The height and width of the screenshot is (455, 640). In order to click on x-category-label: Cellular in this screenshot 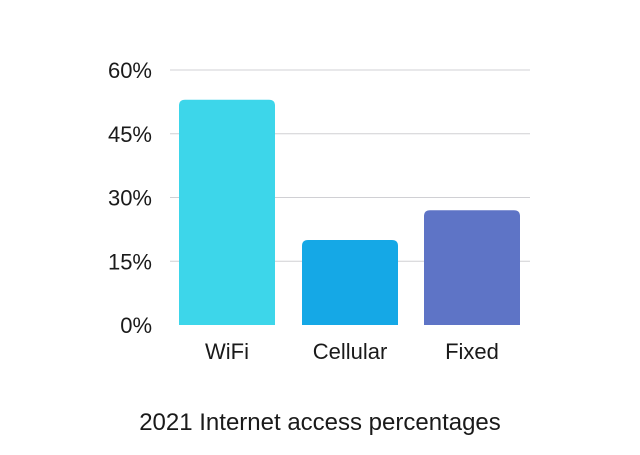, I will do `click(350, 351)`.